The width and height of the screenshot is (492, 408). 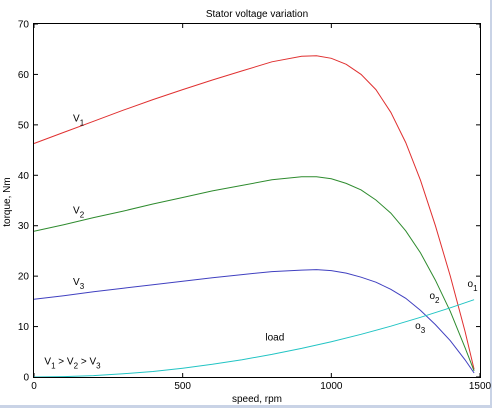 What do you see at coordinates (331, 386) in the screenshot?
I see `x-tick-label: 1000` at bounding box center [331, 386].